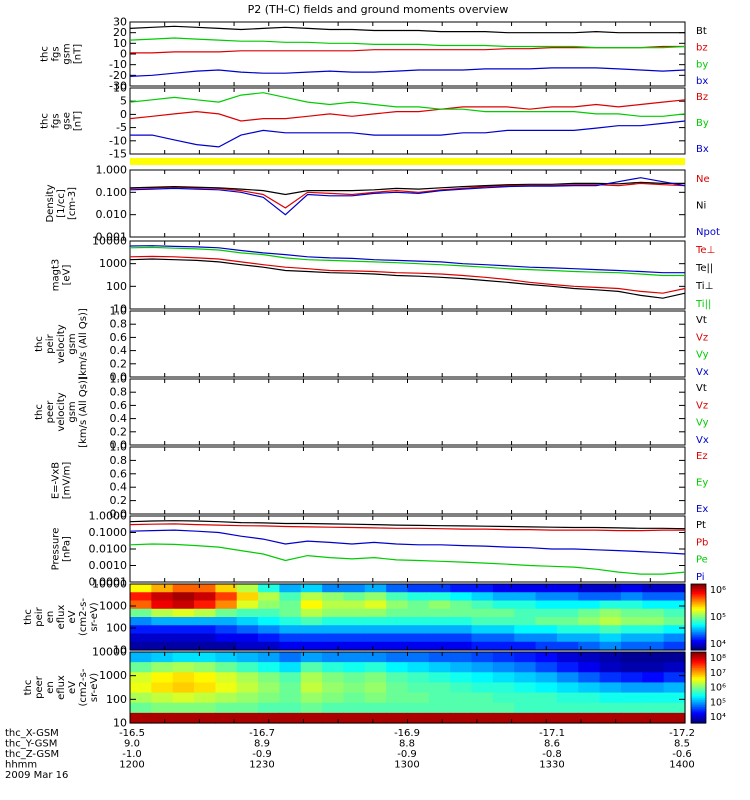 This screenshot has height=800, width=750. What do you see at coordinates (701, 206) in the screenshot?
I see `legend-entry: Ni` at bounding box center [701, 206].